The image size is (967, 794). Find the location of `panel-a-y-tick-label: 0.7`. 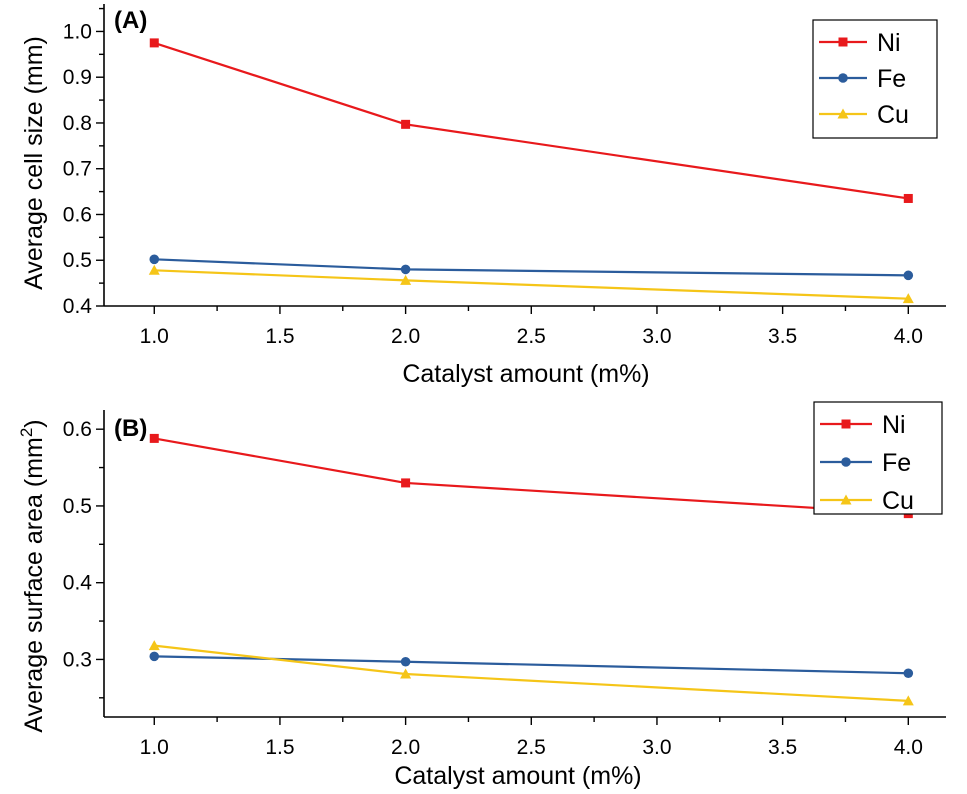

panel-a-y-tick-label: 0.7 is located at coordinates (77, 169).